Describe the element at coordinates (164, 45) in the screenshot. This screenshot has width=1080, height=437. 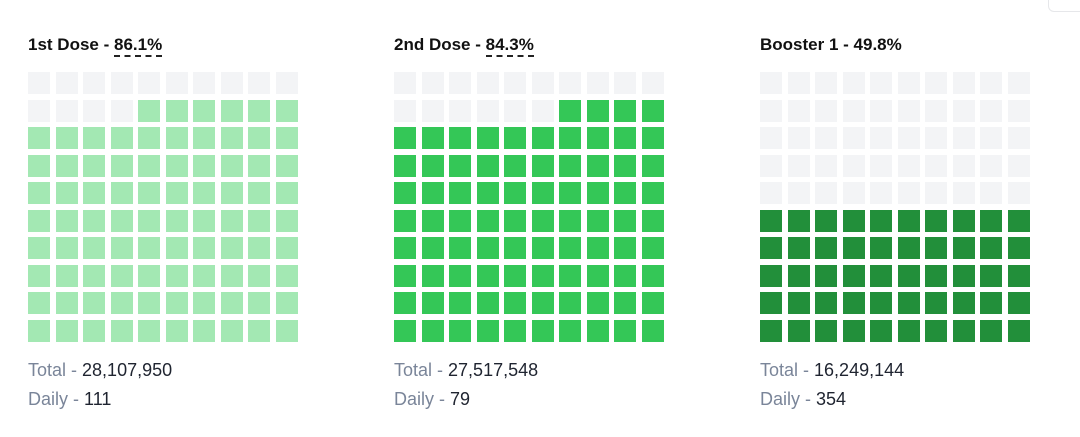
I see `panel-title: 1st Dose - 86.1%` at that location.